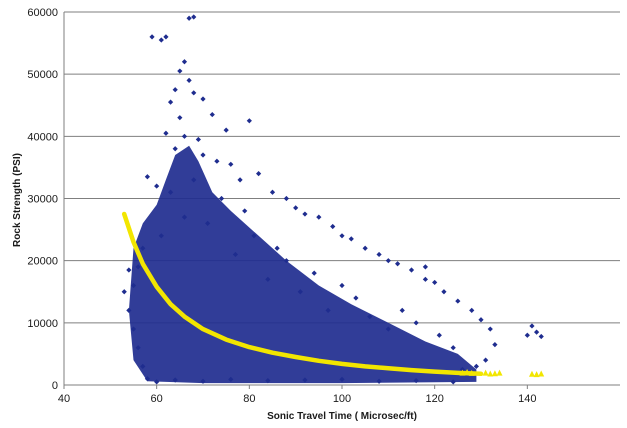 The height and width of the screenshot is (428, 627). What do you see at coordinates (42, 137) in the screenshot?
I see `y-tick-label: 40000` at bounding box center [42, 137].